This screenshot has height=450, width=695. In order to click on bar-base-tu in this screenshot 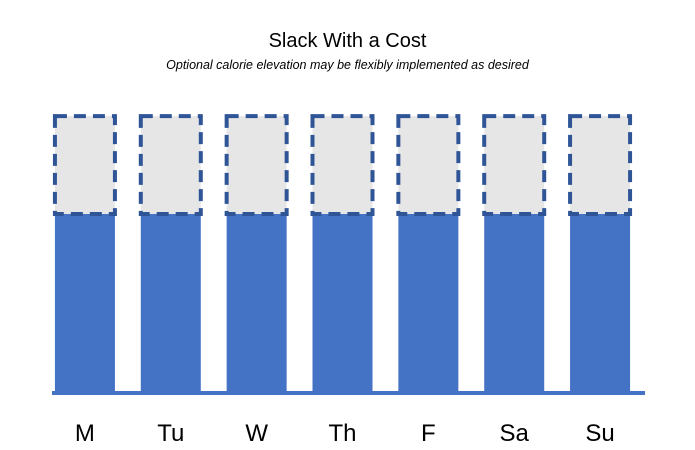, I will do `click(170, 303)`.